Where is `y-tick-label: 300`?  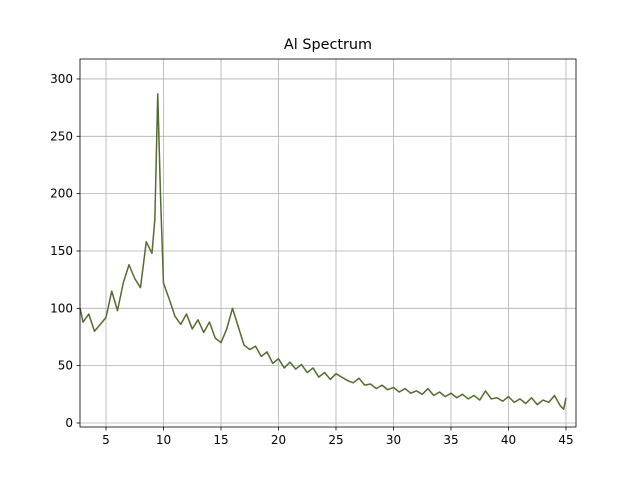 y-tick-label: 300 is located at coordinates (61, 79).